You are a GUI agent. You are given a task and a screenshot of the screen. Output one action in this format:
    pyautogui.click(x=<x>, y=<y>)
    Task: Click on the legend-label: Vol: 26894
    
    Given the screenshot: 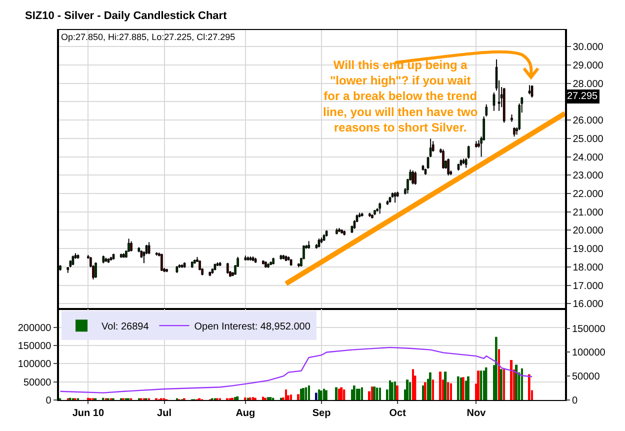 What is the action you would take?
    pyautogui.click(x=126, y=326)
    